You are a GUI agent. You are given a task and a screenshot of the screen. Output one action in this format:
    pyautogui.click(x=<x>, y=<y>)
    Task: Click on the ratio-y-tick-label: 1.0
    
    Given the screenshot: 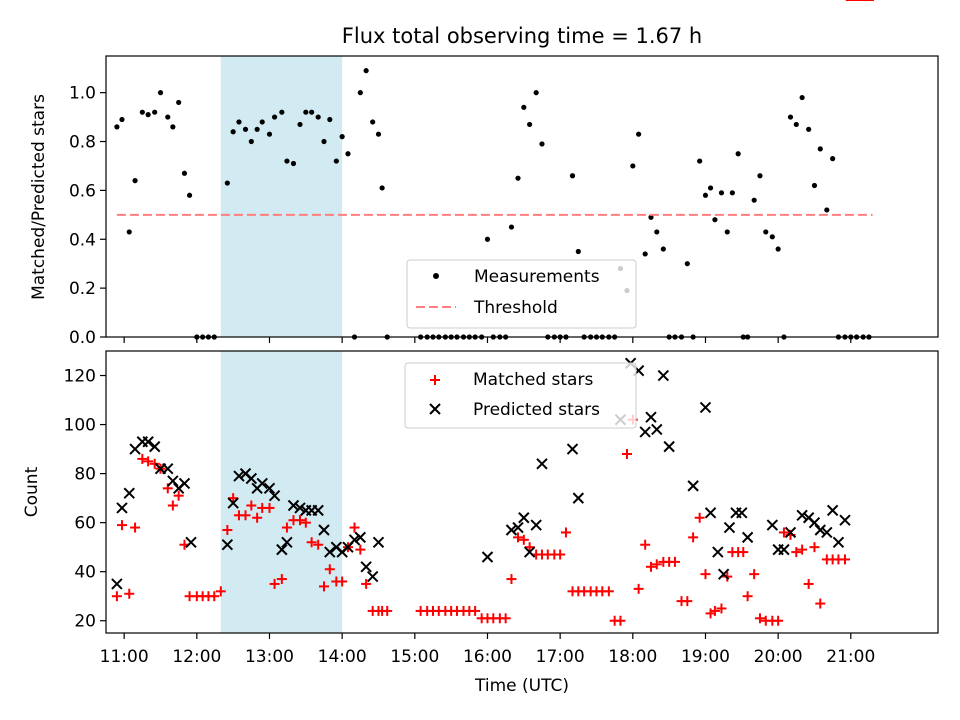 What is the action you would take?
    pyautogui.click(x=82, y=94)
    